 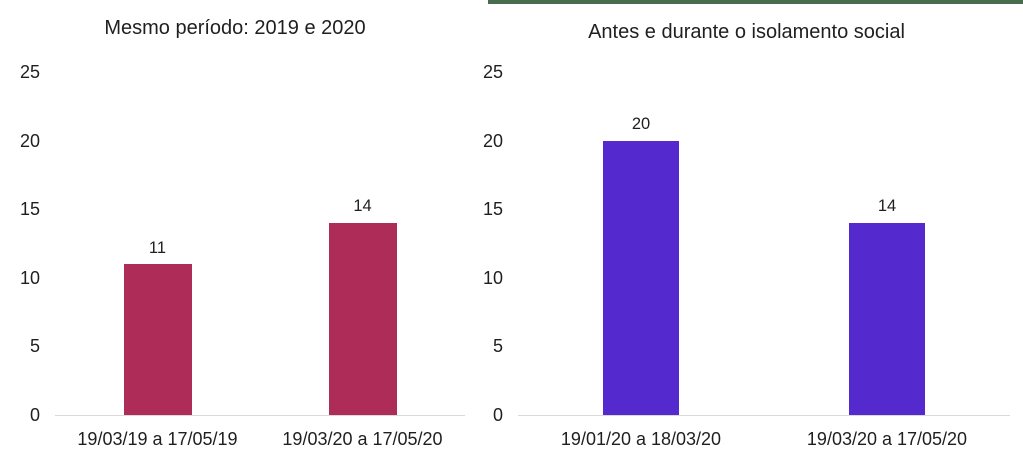 What do you see at coordinates (157, 247) in the screenshot?
I see `bar-value-label: 11` at bounding box center [157, 247].